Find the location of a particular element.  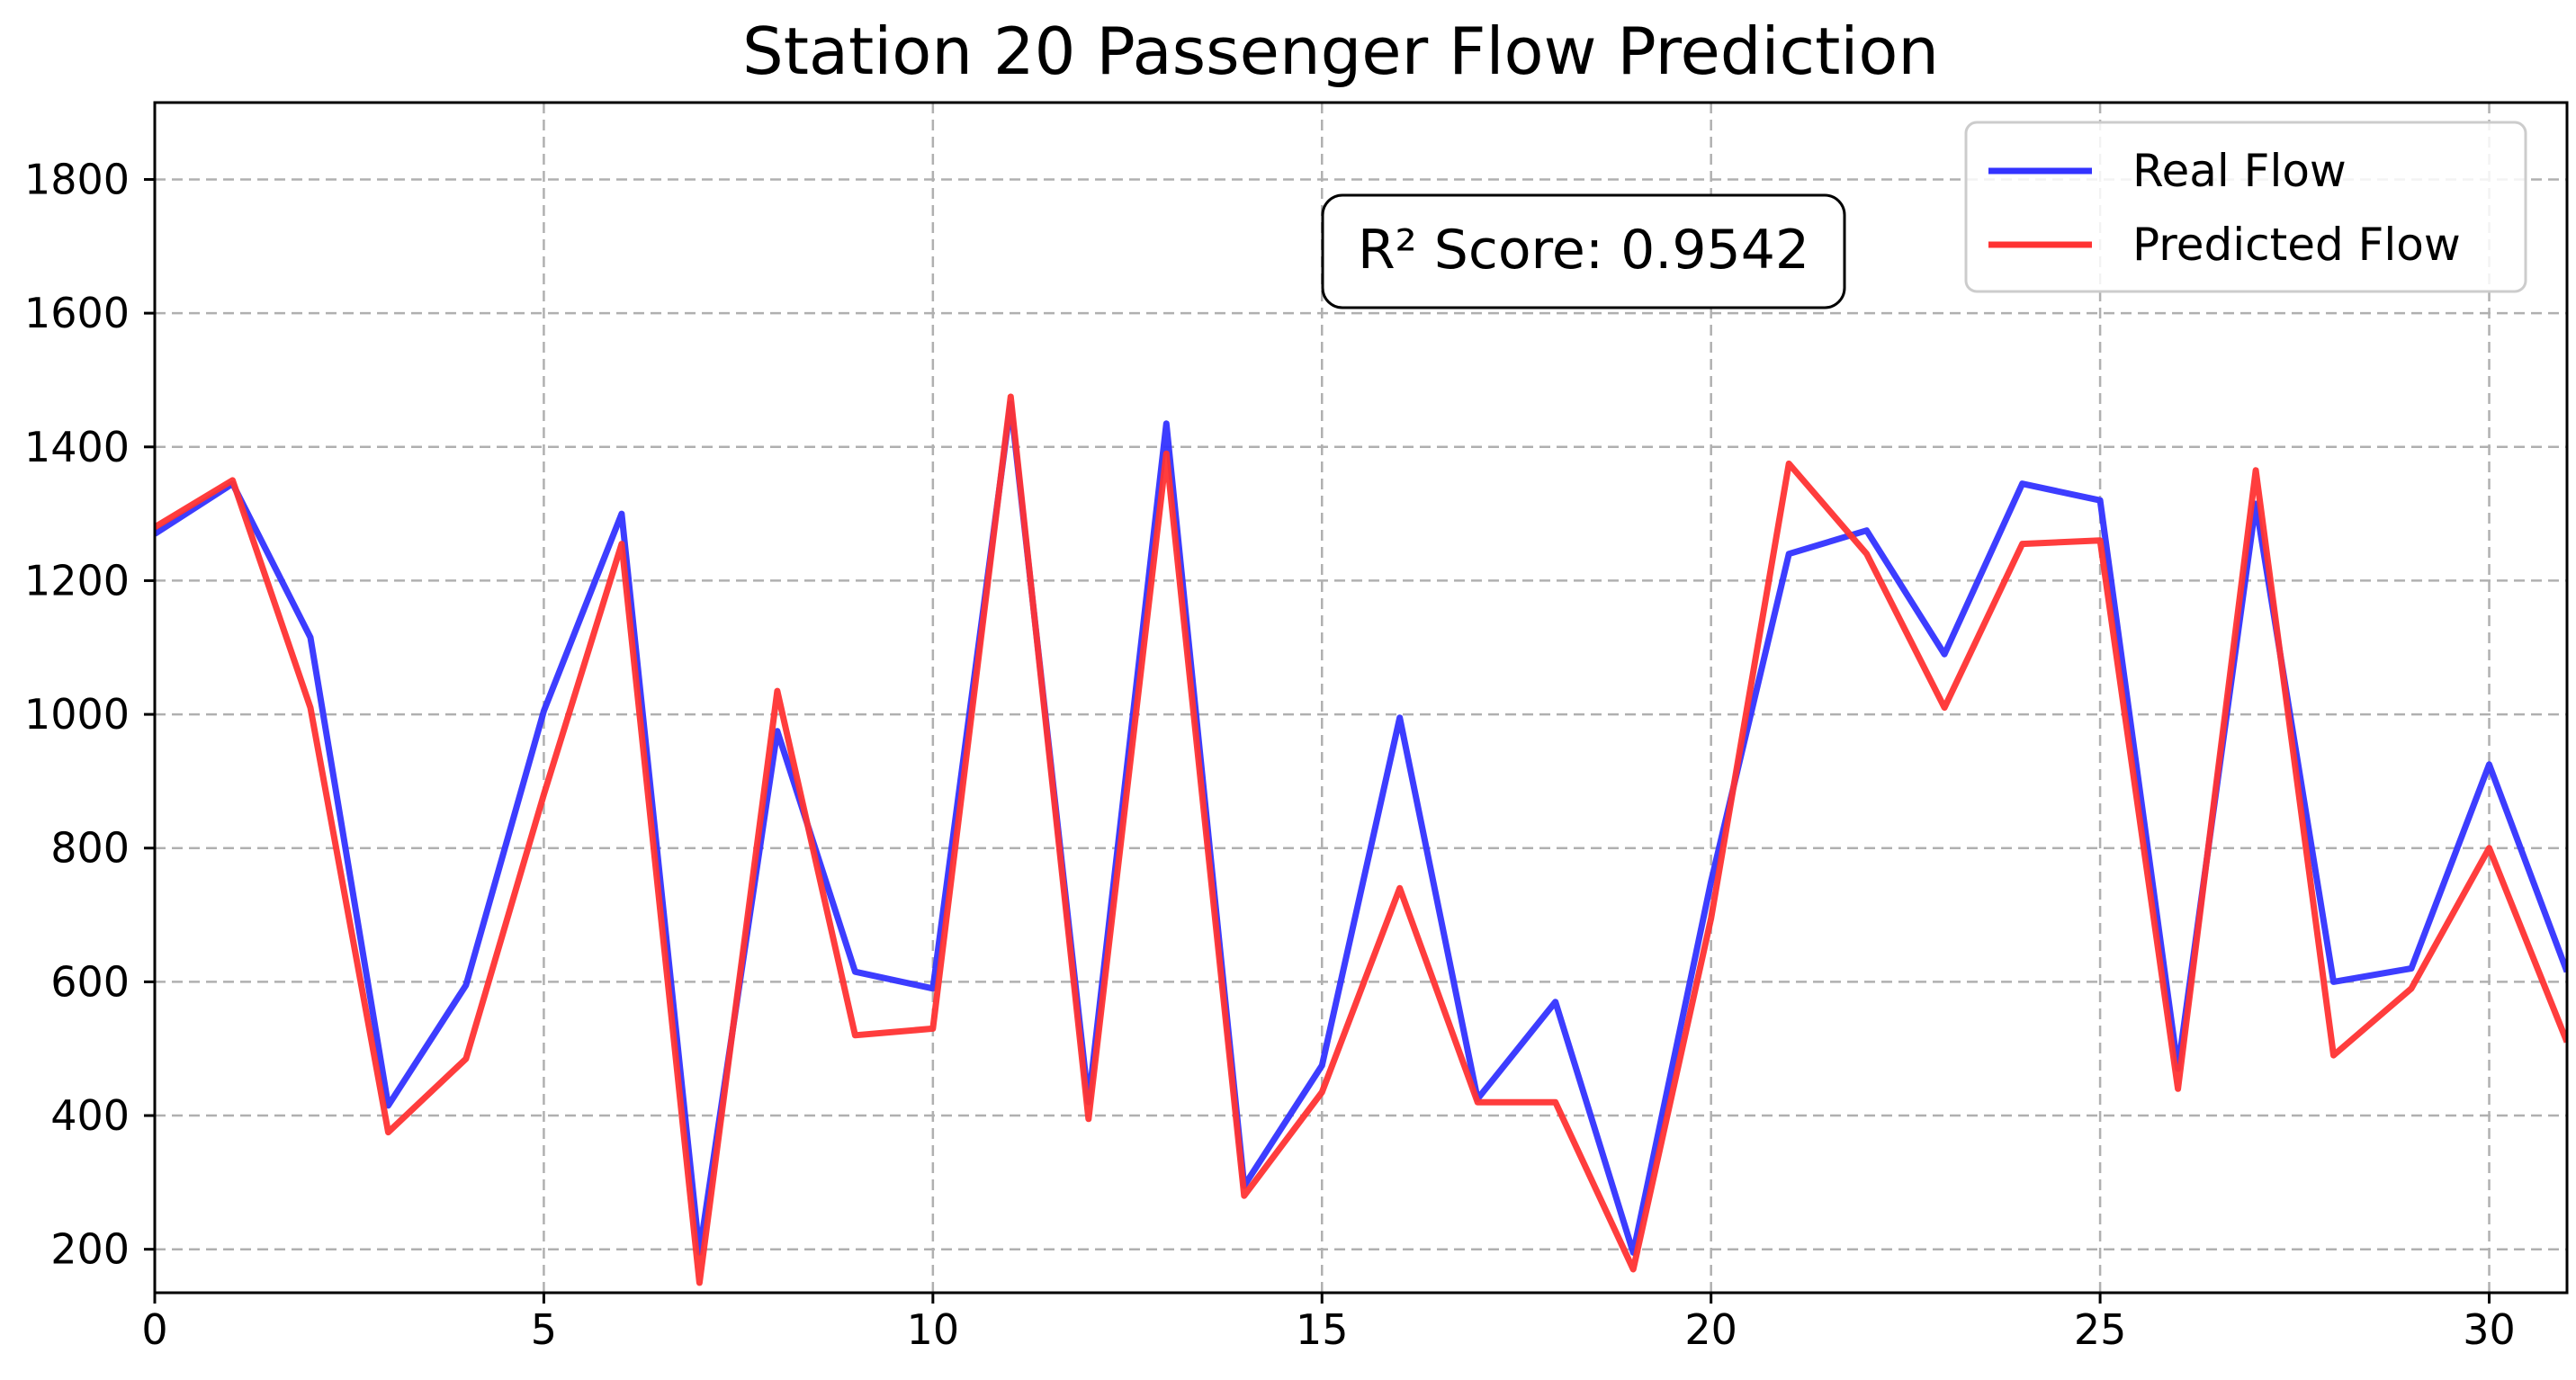

x-tick-label: 30 is located at coordinates (2489, 1330).